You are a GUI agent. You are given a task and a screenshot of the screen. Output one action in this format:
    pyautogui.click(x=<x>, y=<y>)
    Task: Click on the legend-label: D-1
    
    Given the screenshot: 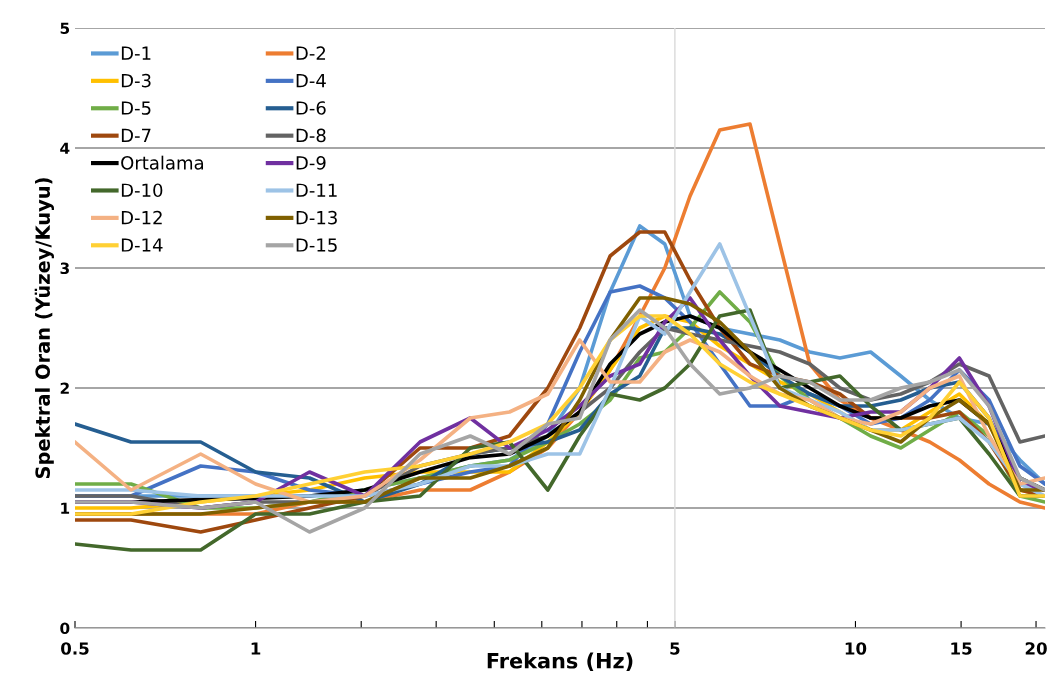 What is the action you would take?
    pyautogui.click(x=136, y=53)
    